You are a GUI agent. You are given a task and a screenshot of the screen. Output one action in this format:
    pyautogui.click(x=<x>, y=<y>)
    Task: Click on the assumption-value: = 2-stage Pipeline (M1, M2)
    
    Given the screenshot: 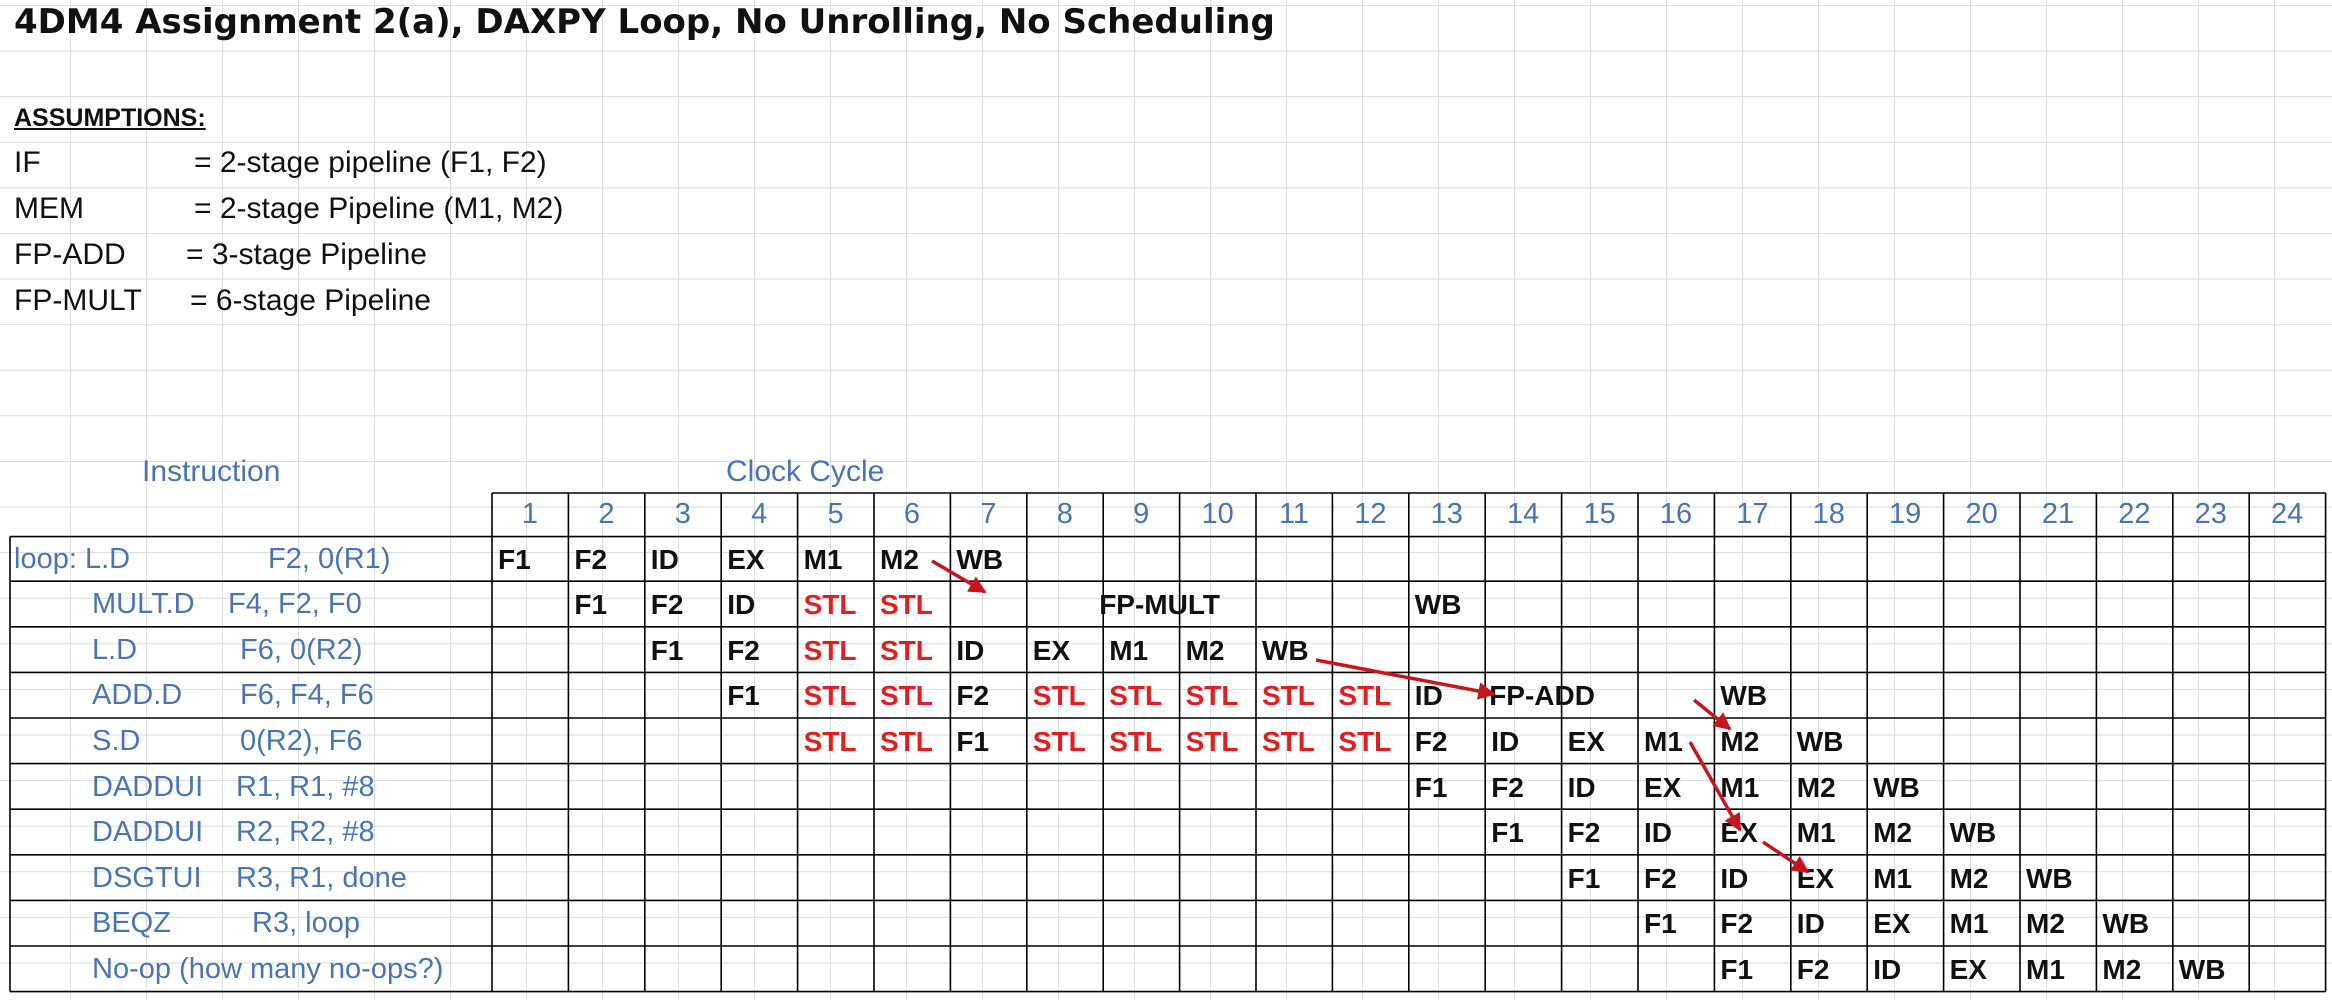 What is the action you would take?
    pyautogui.click(x=379, y=208)
    